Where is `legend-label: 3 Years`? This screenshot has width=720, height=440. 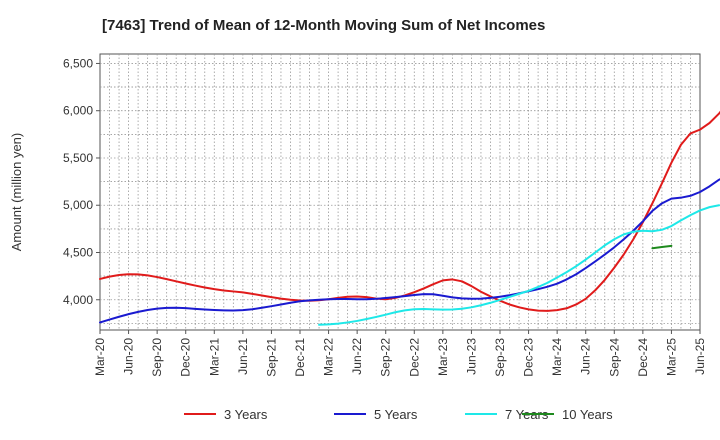 legend-label: 3 Years is located at coordinates (246, 414).